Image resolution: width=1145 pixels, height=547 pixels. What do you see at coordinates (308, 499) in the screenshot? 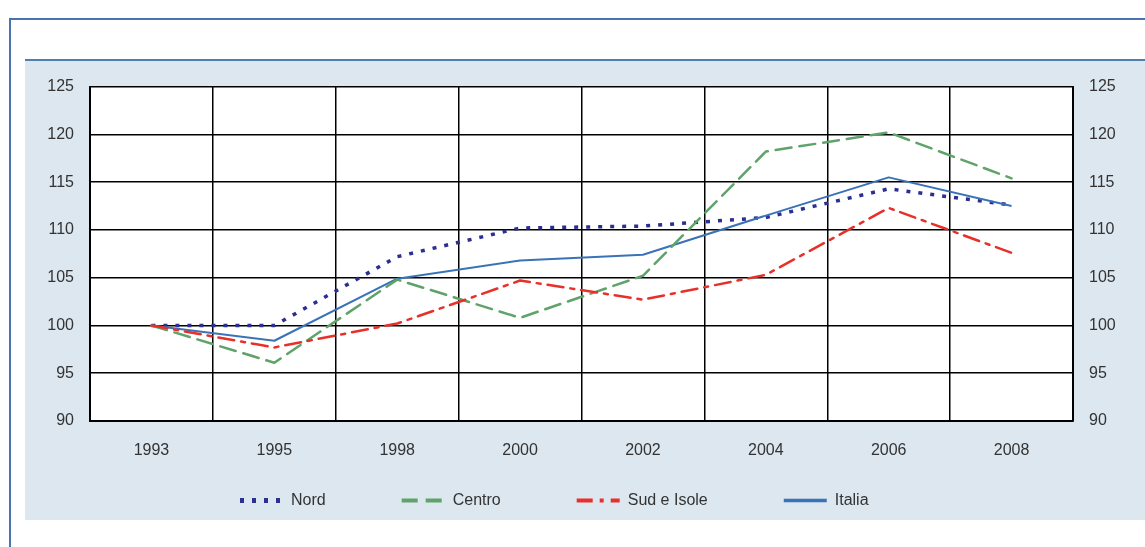
I see `legend-label: Nord` at bounding box center [308, 499].